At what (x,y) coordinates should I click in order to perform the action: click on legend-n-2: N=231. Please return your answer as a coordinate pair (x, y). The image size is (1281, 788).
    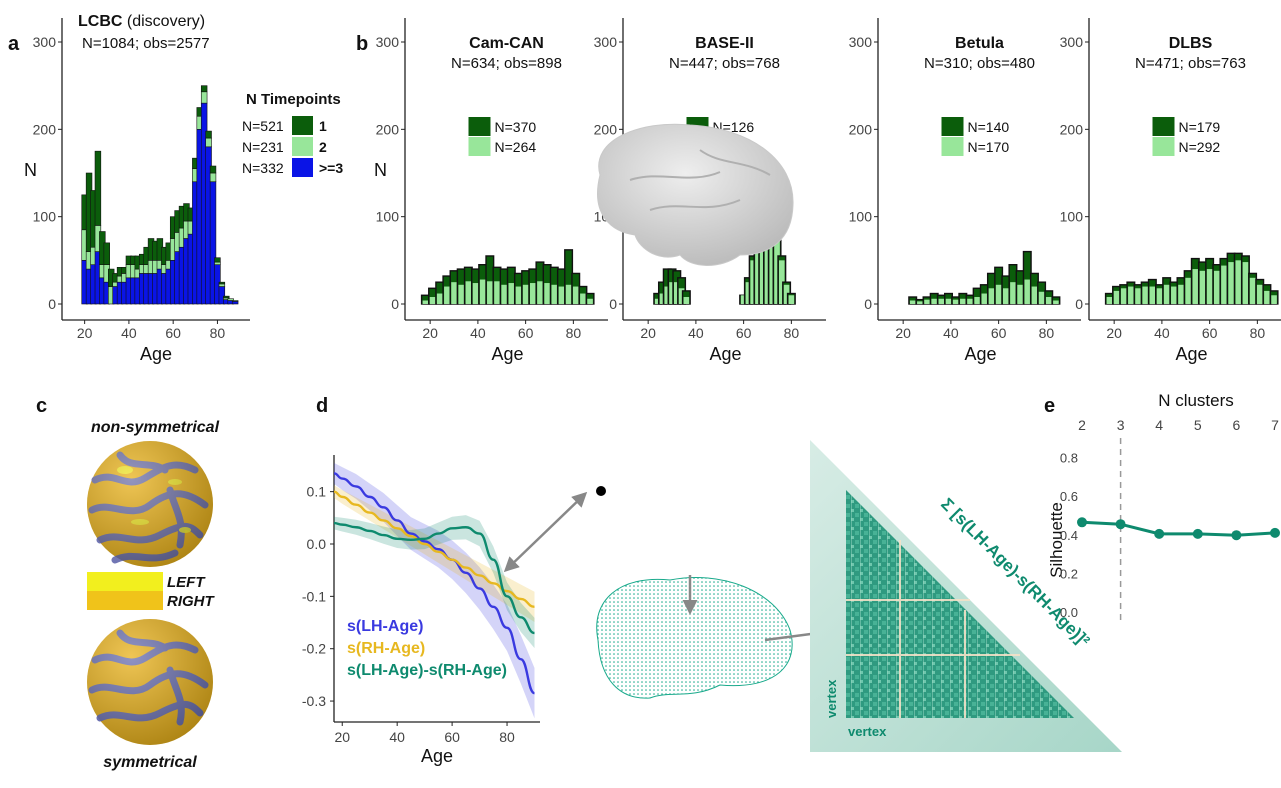
    Looking at the image, I should click on (263, 147).